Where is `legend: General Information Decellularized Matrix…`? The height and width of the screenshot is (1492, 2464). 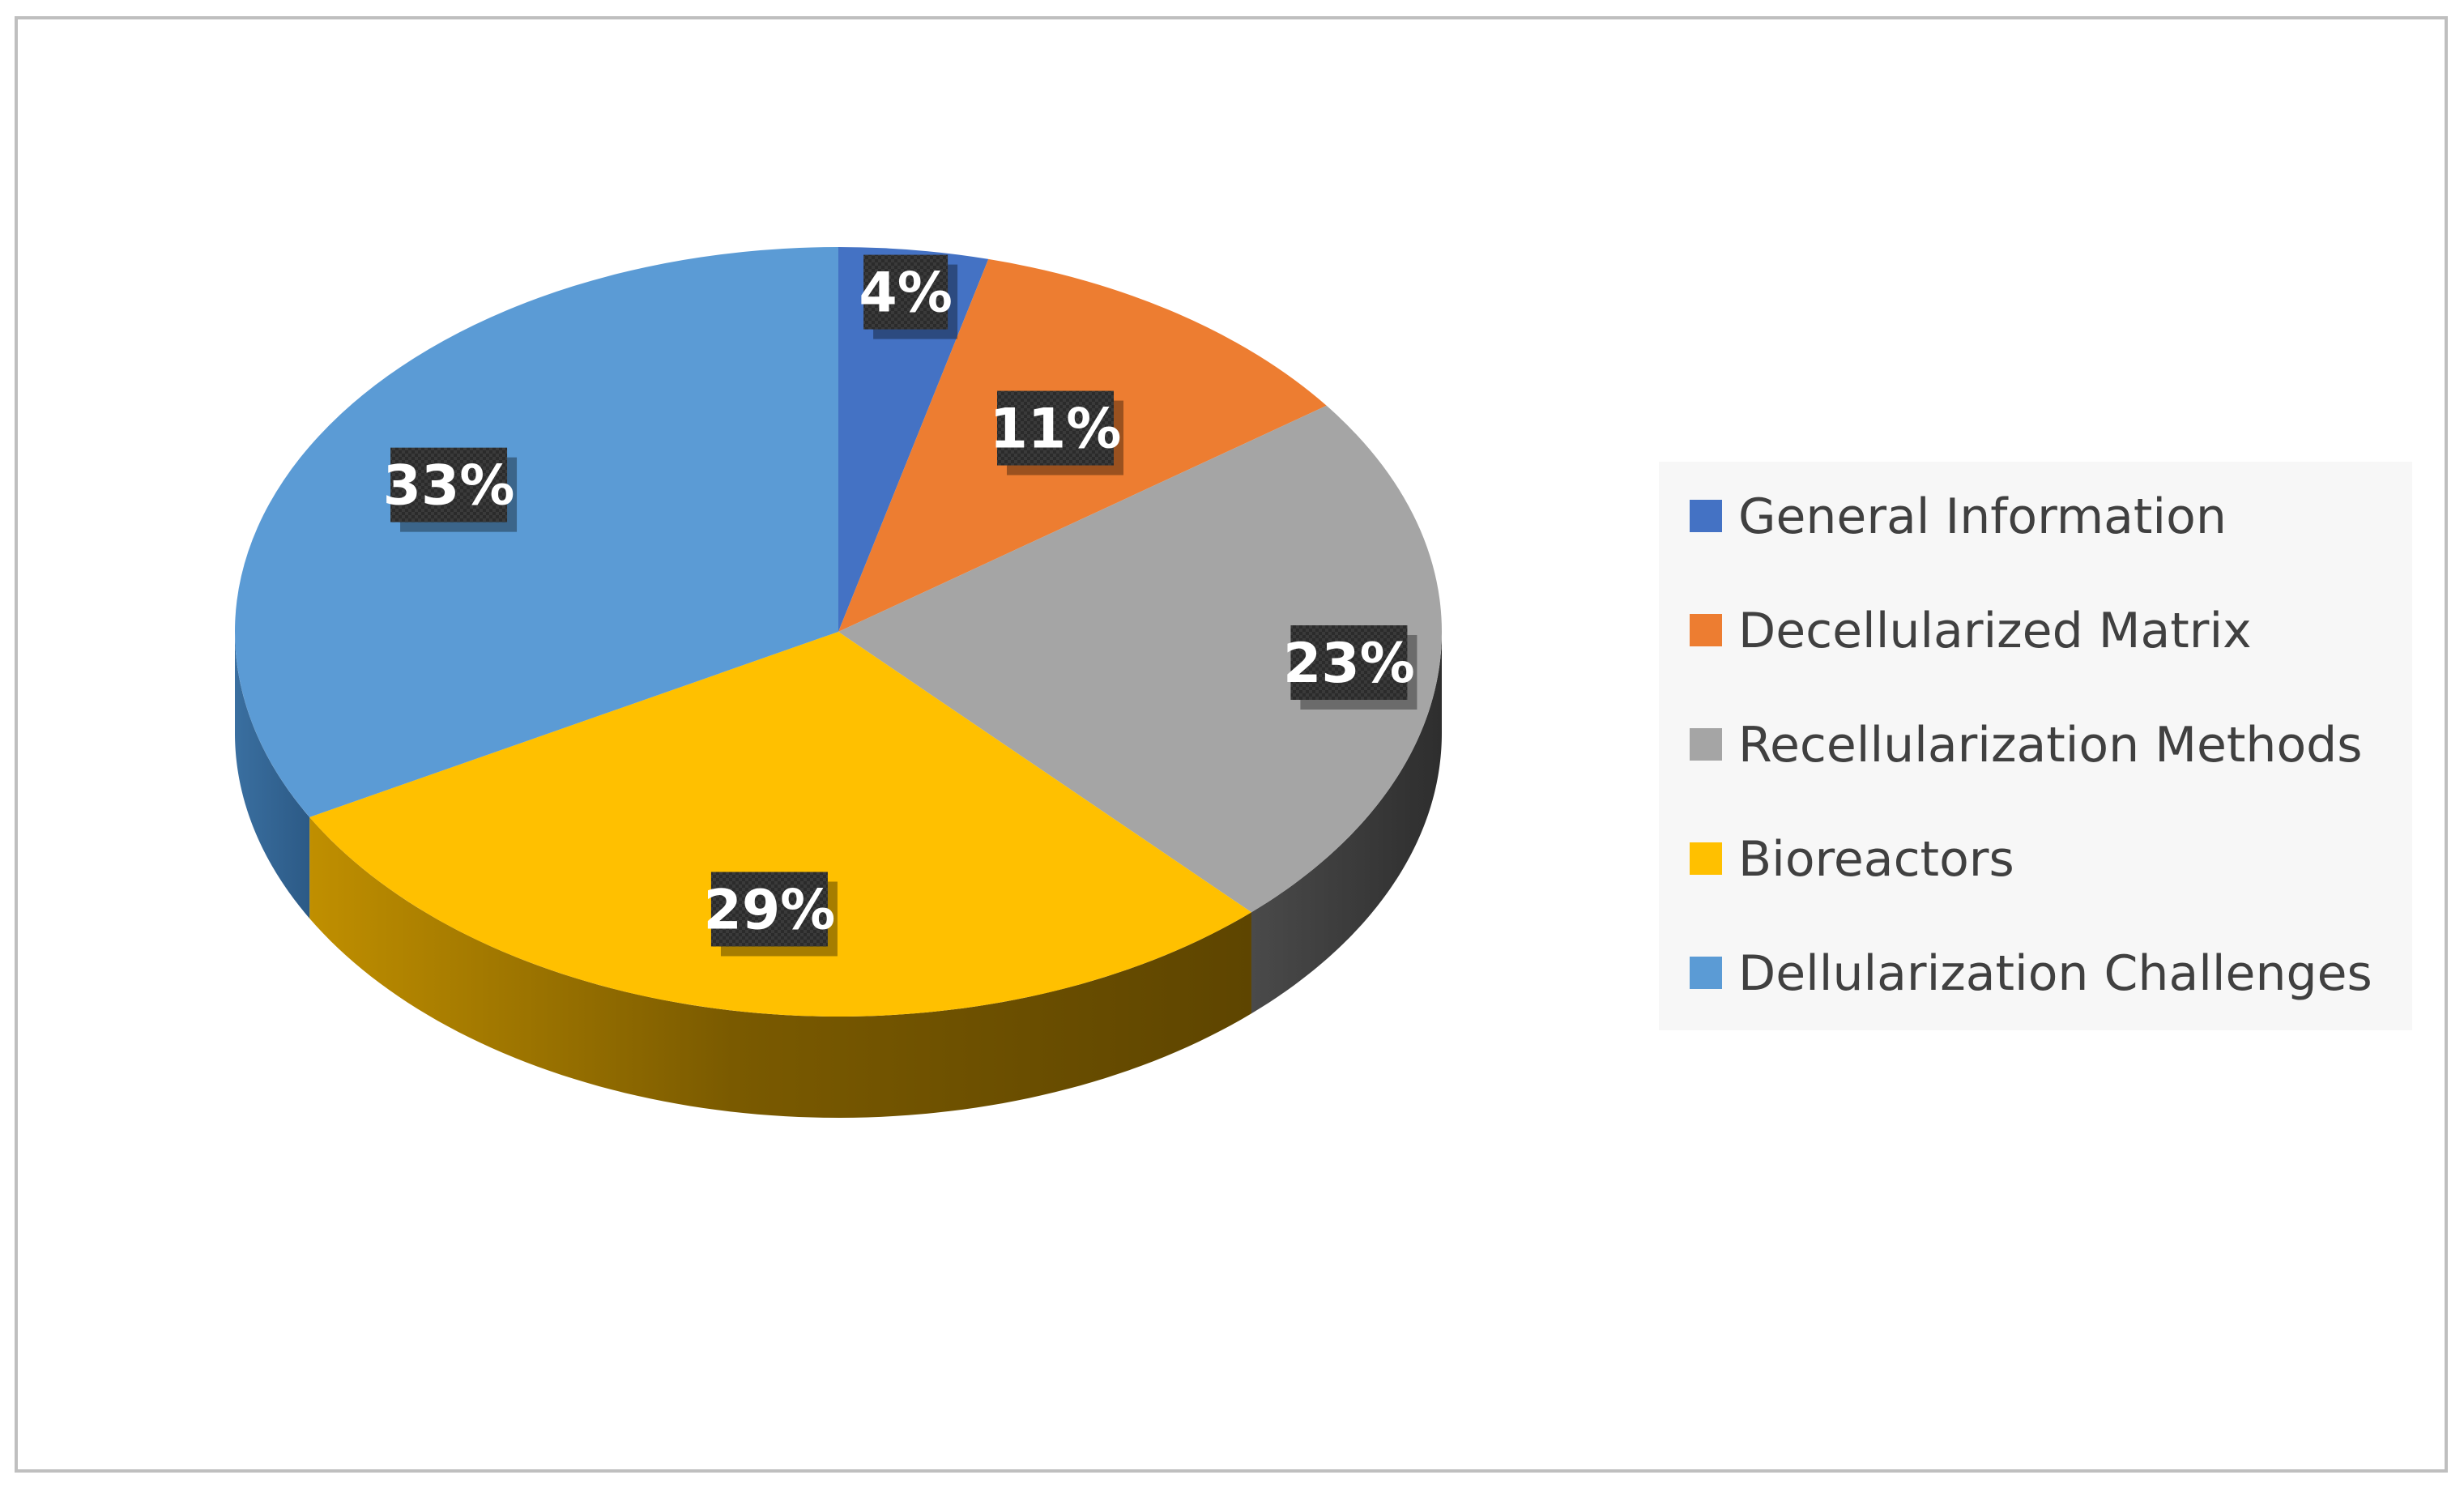 legend: General Information Decellularized Matrix… is located at coordinates (2035, 746).